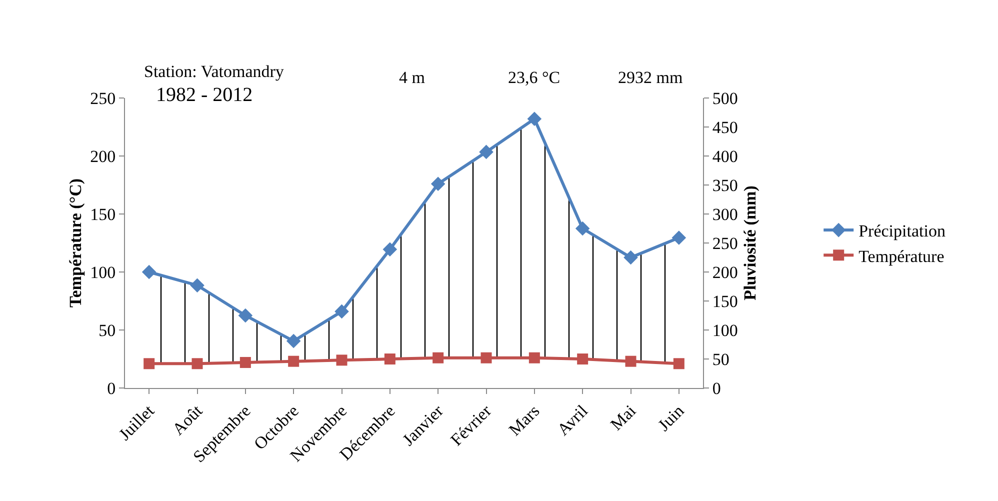  What do you see at coordinates (103, 98) in the screenshot?
I see `y-tick-label: 250` at bounding box center [103, 98].